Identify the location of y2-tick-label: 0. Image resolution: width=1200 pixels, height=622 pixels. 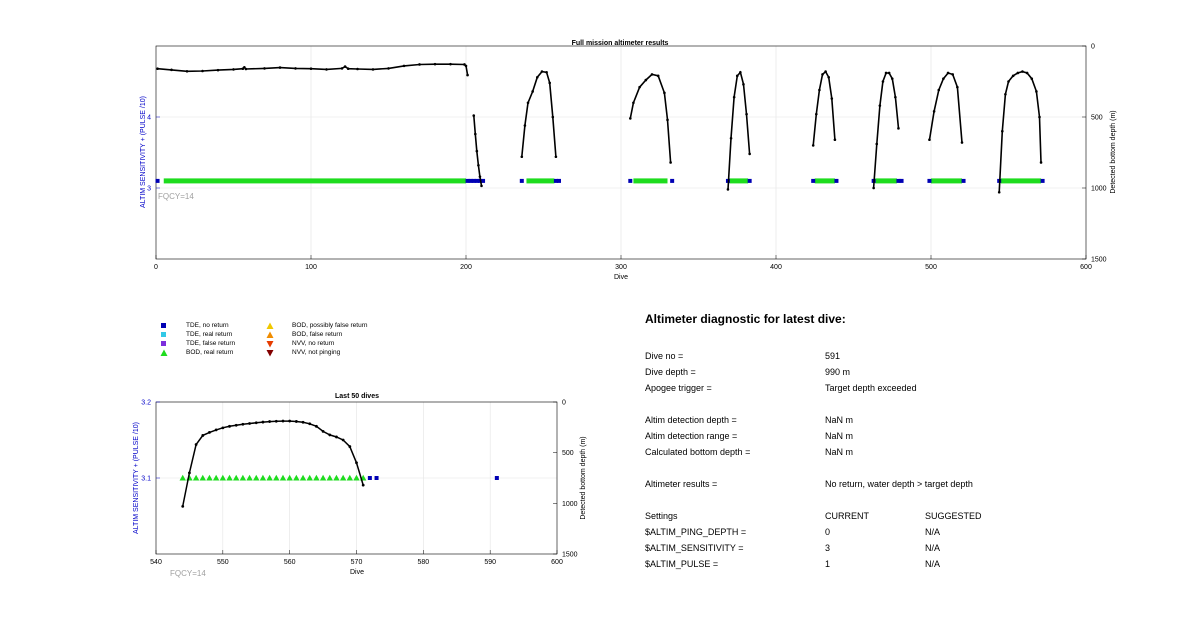
(1093, 47).